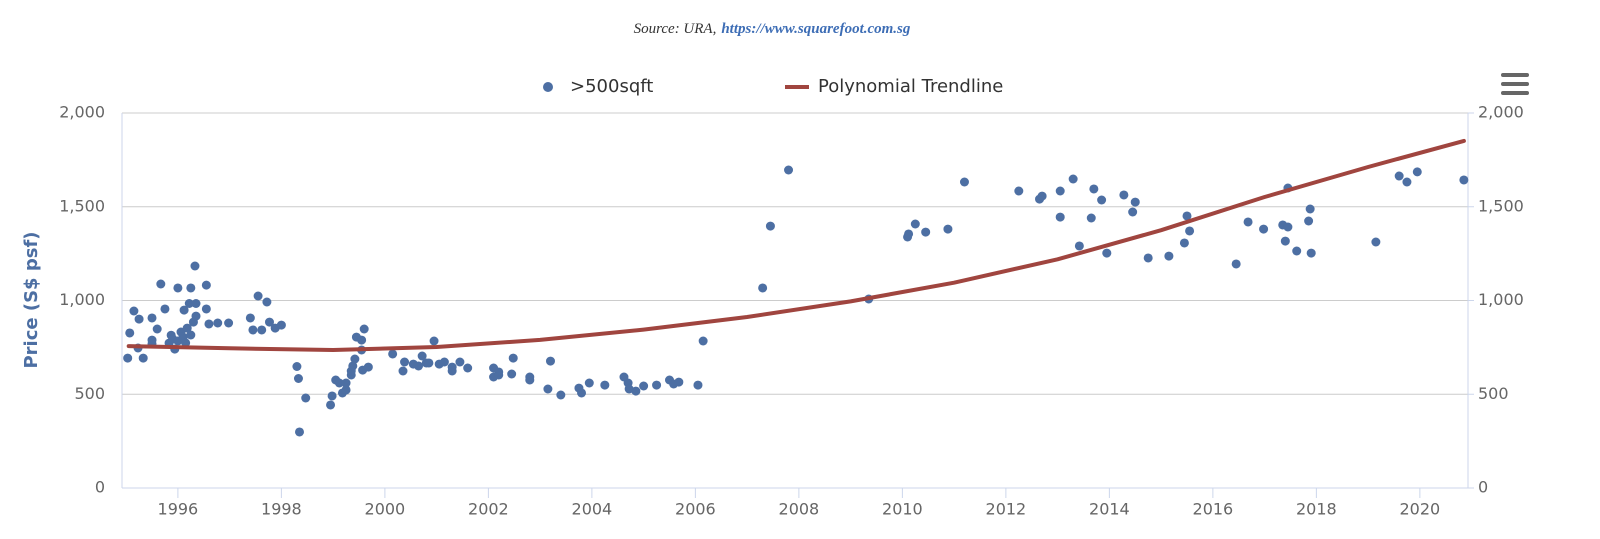  What do you see at coordinates (902, 509) in the screenshot?
I see `x-tick-label: 2010` at bounding box center [902, 509].